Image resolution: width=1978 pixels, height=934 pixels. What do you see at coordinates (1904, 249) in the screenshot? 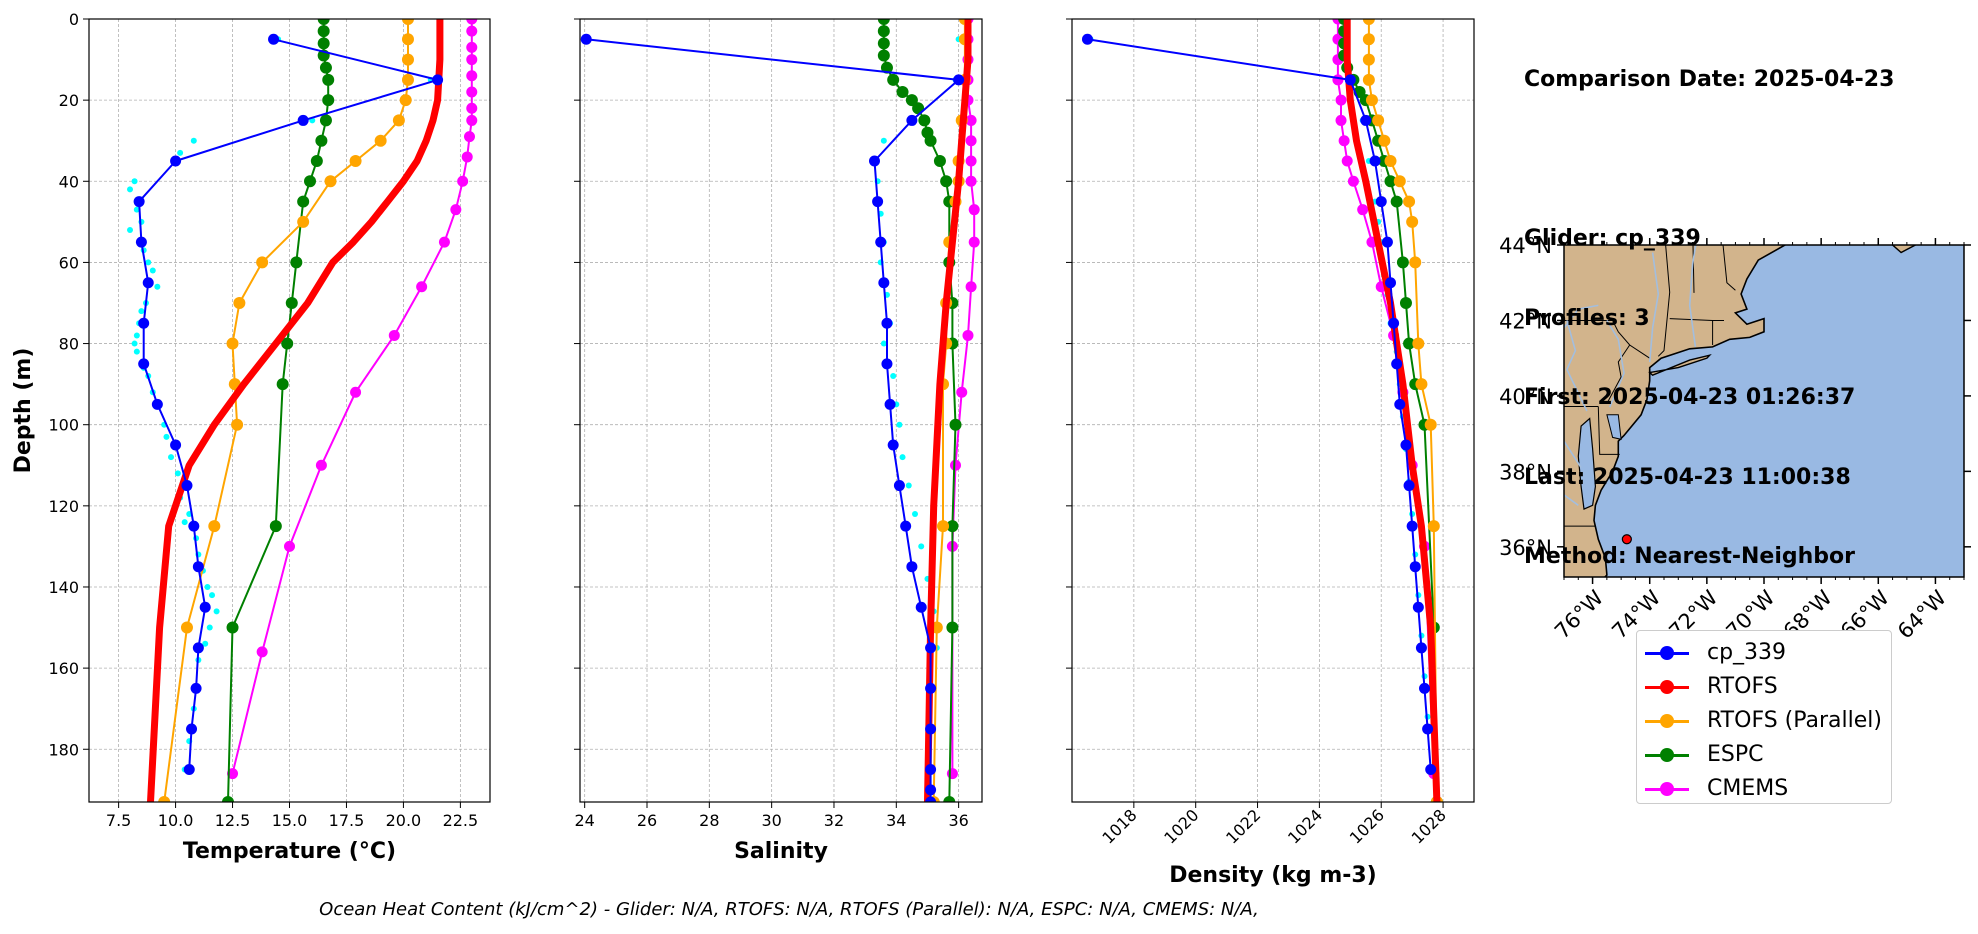
I see `nova-scotia` at bounding box center [1904, 249].